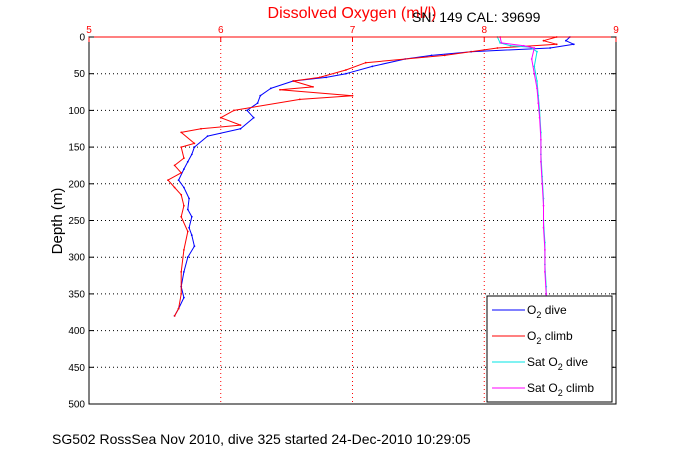  I want to click on y-tick-label: 500, so click(76, 405).